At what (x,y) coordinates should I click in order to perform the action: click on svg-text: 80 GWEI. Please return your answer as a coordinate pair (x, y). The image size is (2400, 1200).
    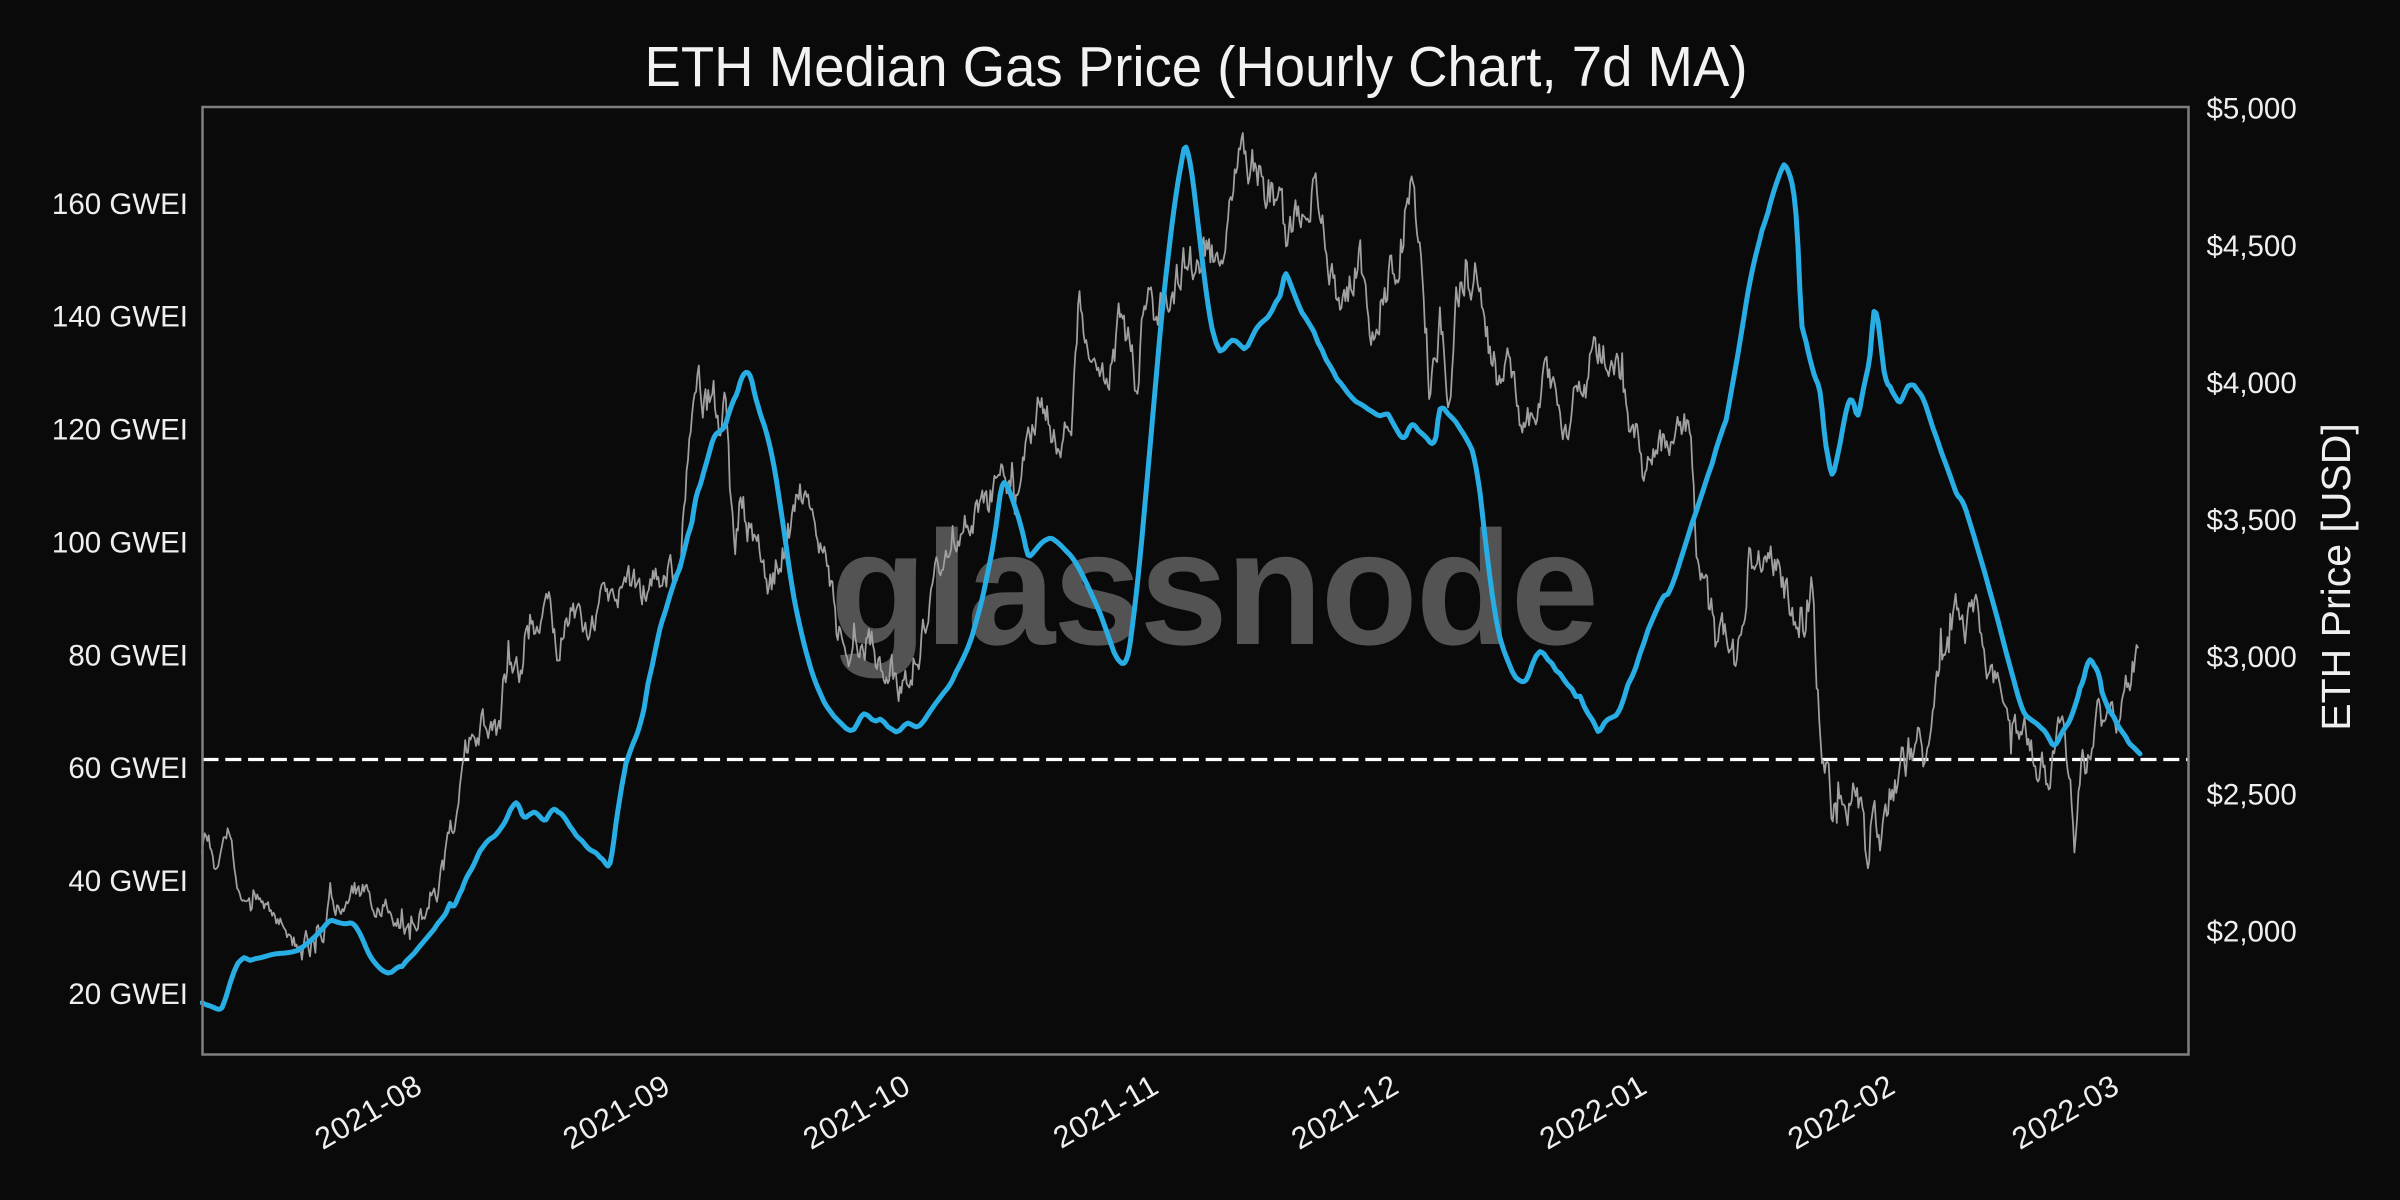
    Looking at the image, I should click on (128, 655).